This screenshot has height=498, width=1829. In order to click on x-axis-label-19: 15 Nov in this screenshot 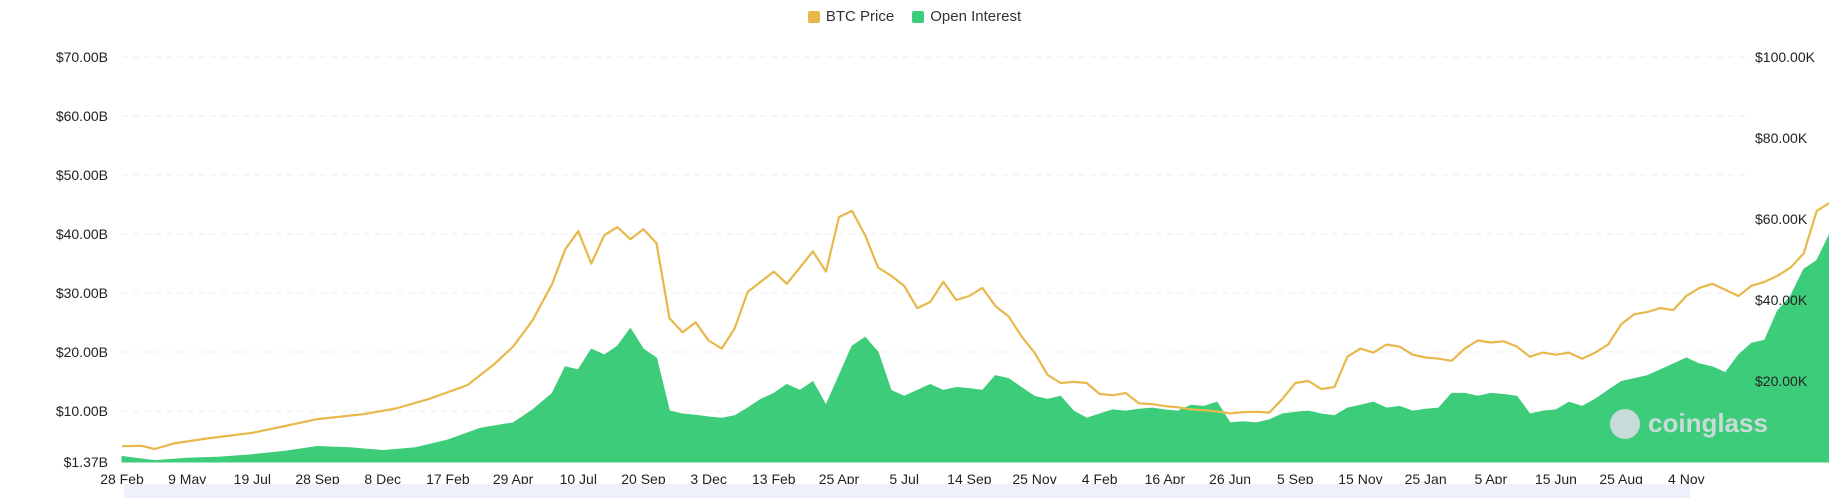, I will do `click(1360, 479)`.